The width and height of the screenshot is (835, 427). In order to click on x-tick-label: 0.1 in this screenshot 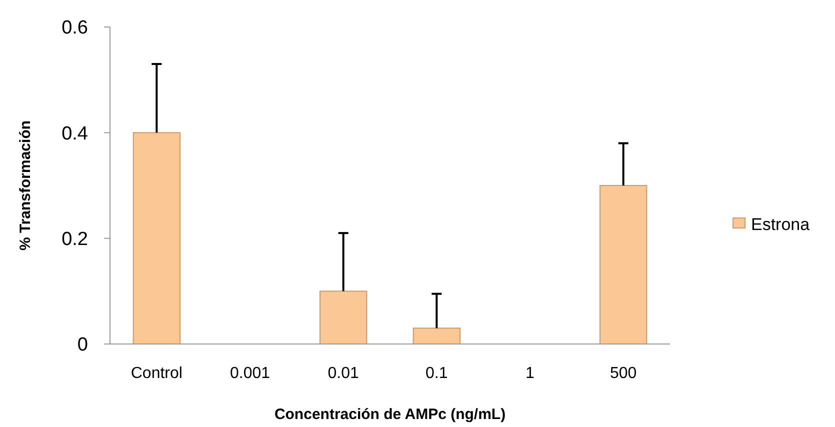, I will do `click(437, 373)`.